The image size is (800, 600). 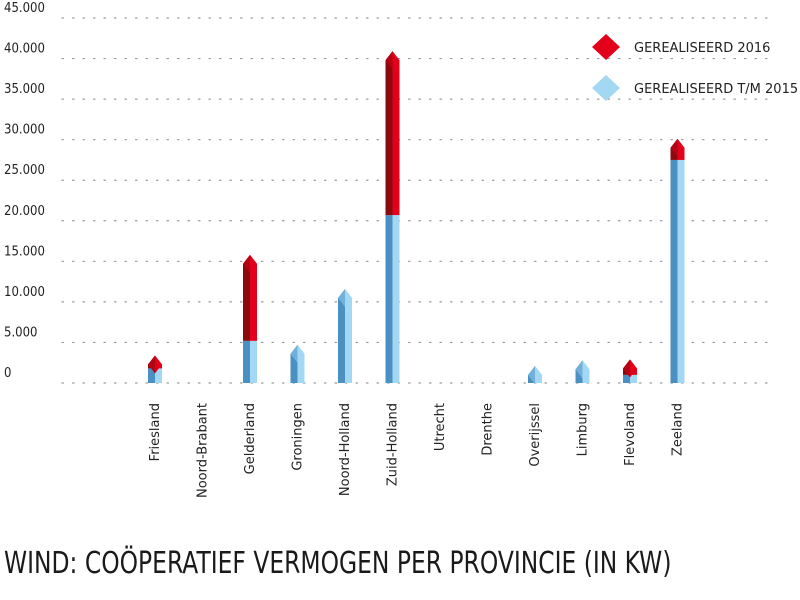 What do you see at coordinates (250, 438) in the screenshot?
I see `x-tick-label: Gelderland` at bounding box center [250, 438].